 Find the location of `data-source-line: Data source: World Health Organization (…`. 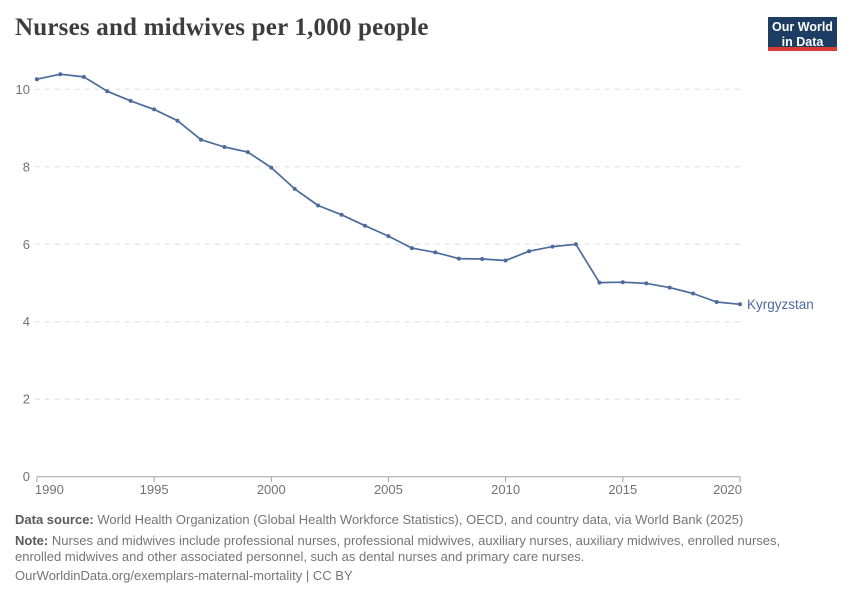

data-source-line: Data source: World Health Organization (… is located at coordinates (420, 519).